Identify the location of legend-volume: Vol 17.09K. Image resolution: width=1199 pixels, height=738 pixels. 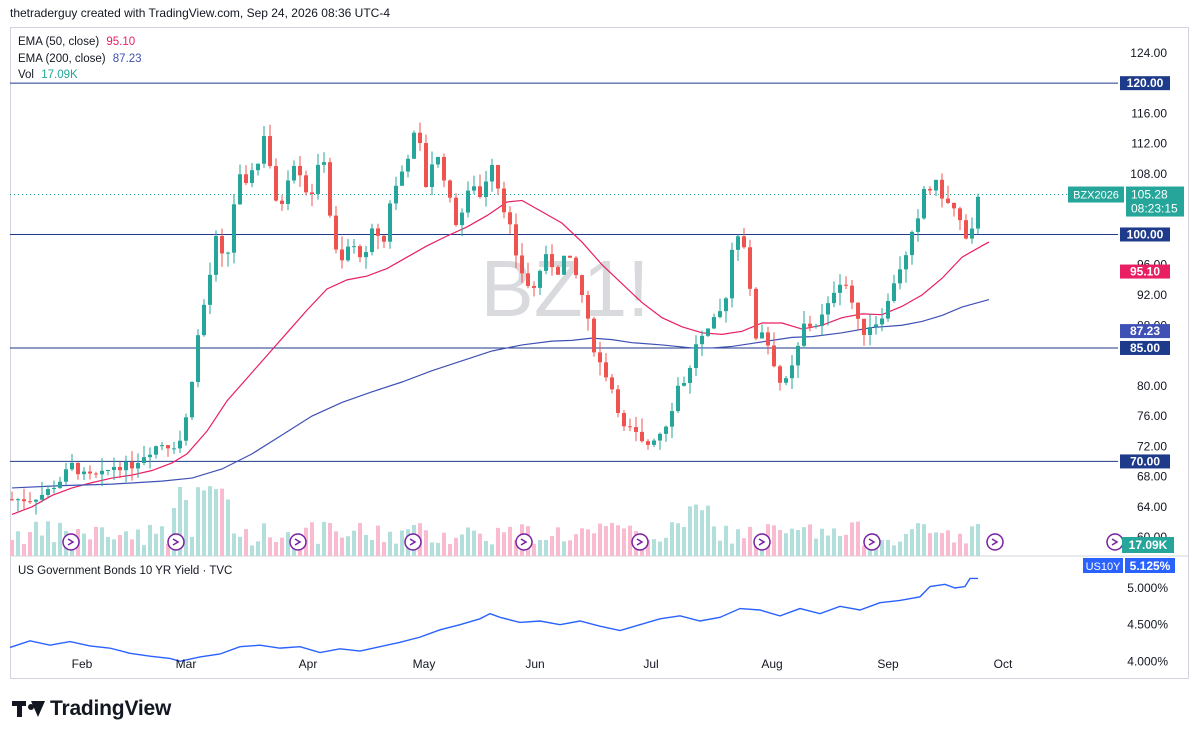
(48, 75).